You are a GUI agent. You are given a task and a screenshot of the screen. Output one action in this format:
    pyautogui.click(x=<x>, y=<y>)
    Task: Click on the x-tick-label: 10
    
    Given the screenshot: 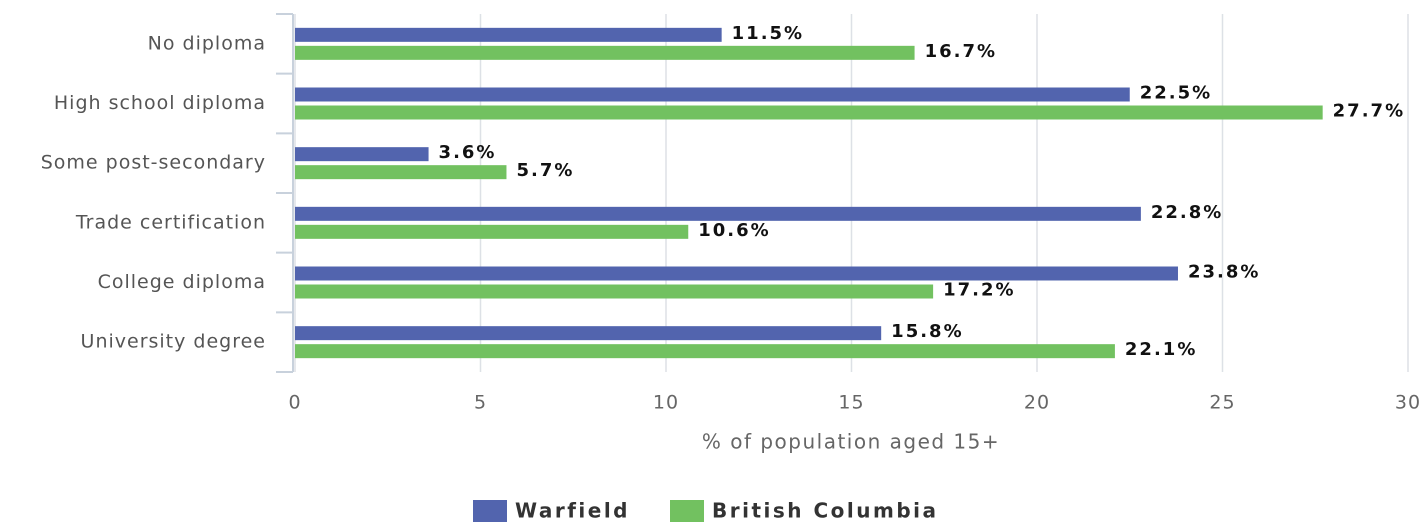 What is the action you would take?
    pyautogui.click(x=666, y=403)
    